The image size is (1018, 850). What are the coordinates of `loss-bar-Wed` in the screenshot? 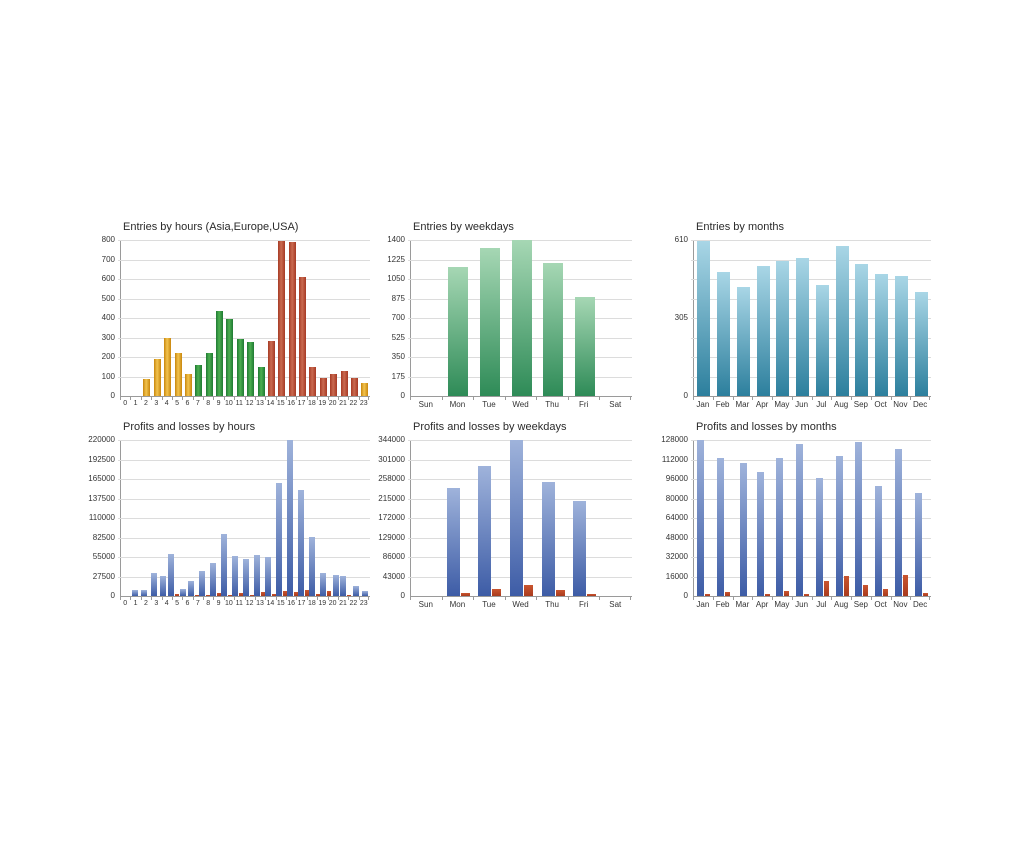 It's located at (529, 590).